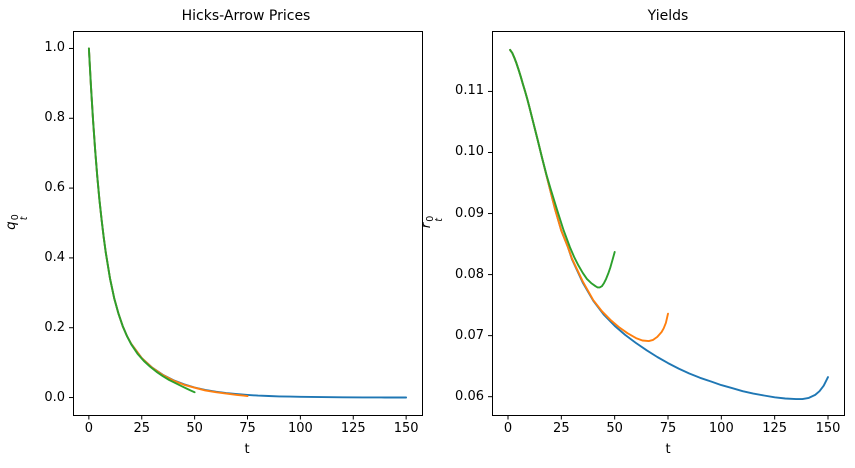 The height and width of the screenshot is (468, 855). Describe the element at coordinates (54, 118) in the screenshot. I see `left-y-tick-label: 0.8` at that location.